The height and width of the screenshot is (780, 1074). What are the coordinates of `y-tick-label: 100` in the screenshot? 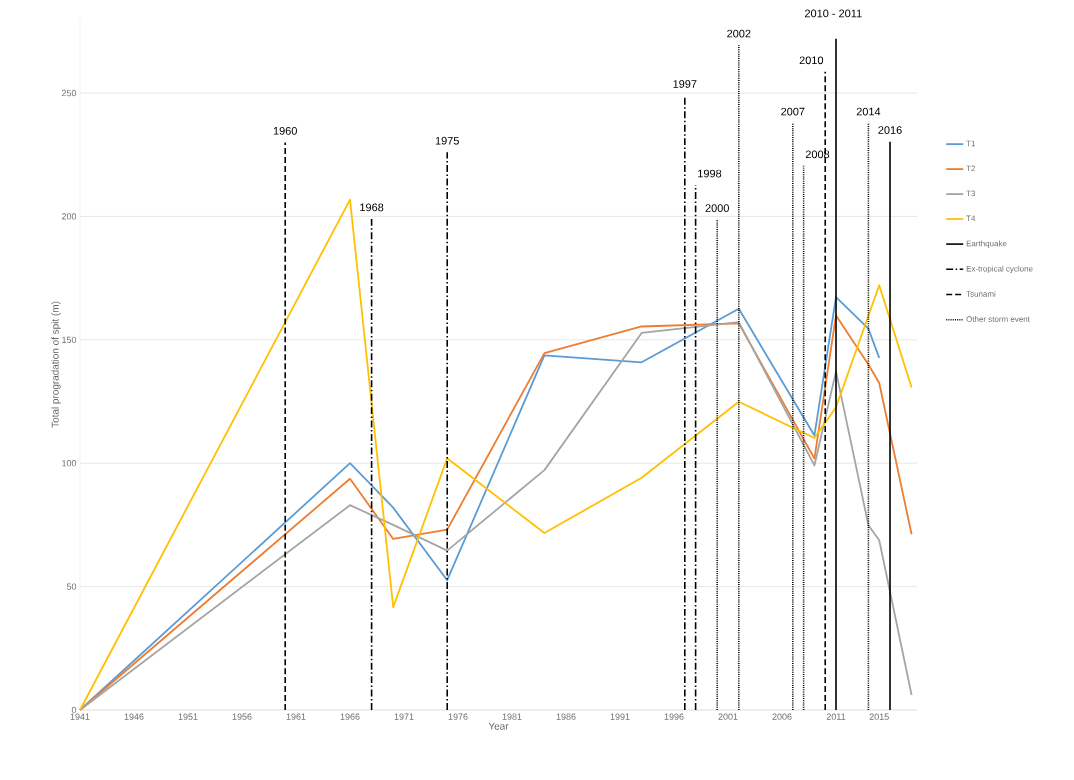 It's located at (69, 463).